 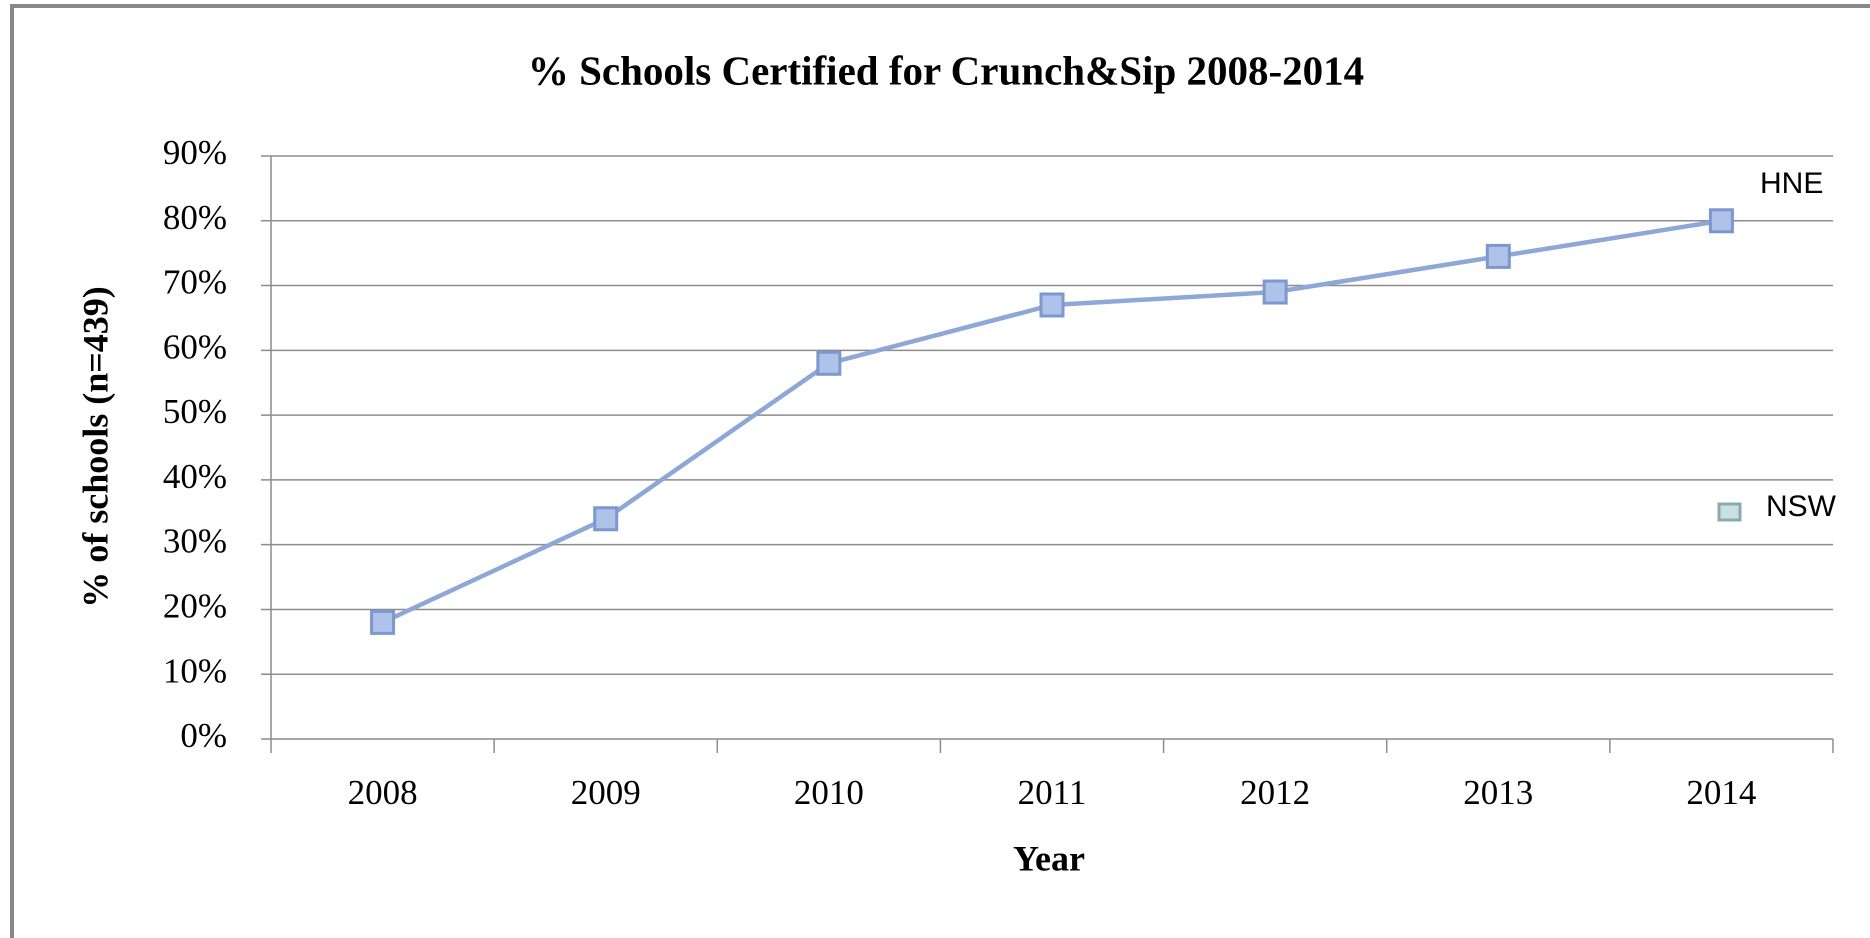 I want to click on legend-swatch, so click(x=1729, y=512).